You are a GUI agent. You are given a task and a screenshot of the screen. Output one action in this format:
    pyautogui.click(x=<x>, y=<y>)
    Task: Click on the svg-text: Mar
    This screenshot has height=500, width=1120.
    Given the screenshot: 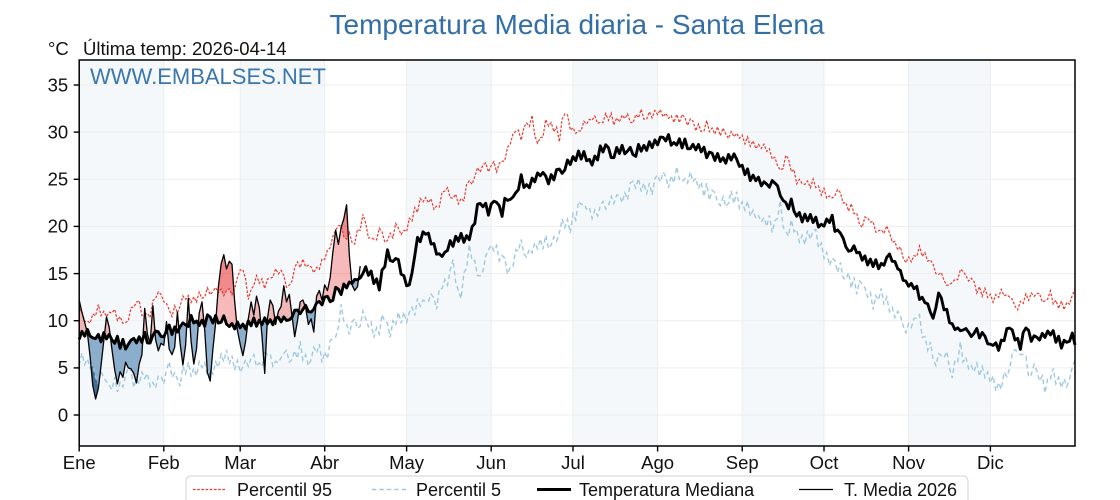 What is the action you would take?
    pyautogui.click(x=240, y=462)
    